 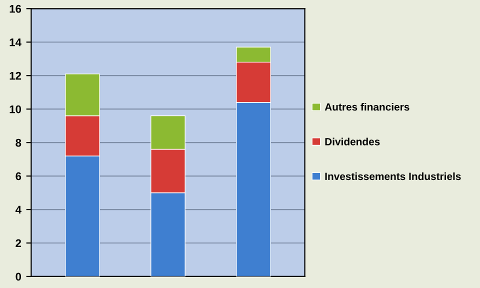 What do you see at coordinates (19, 276) in the screenshot?
I see `y-tick-label: 0` at bounding box center [19, 276].